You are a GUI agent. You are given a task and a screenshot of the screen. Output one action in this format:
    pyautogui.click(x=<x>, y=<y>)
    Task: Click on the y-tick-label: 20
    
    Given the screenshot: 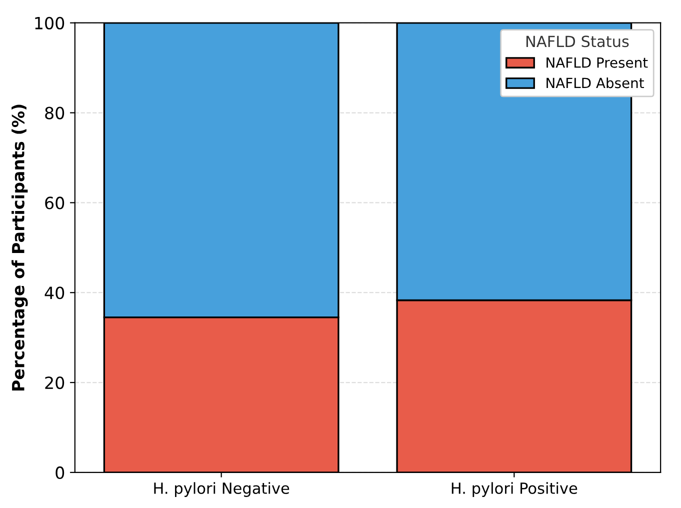 What is the action you would take?
    pyautogui.click(x=54, y=383)
    